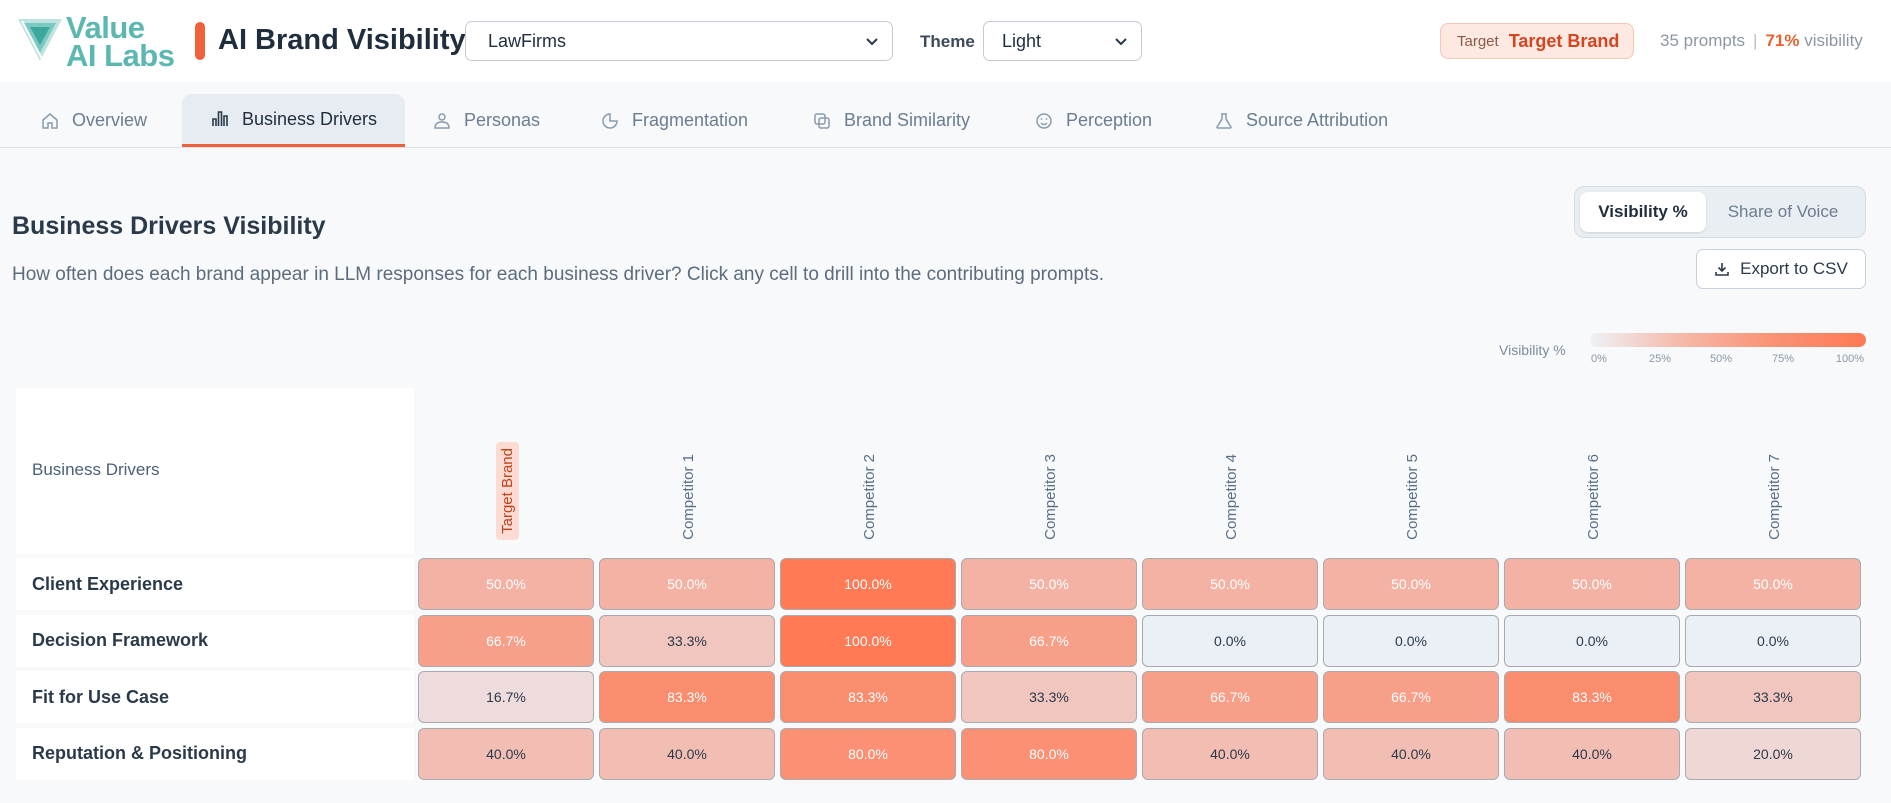 The height and width of the screenshot is (803, 1891). I want to click on column-header: Competitor 7, so click(1774, 471).